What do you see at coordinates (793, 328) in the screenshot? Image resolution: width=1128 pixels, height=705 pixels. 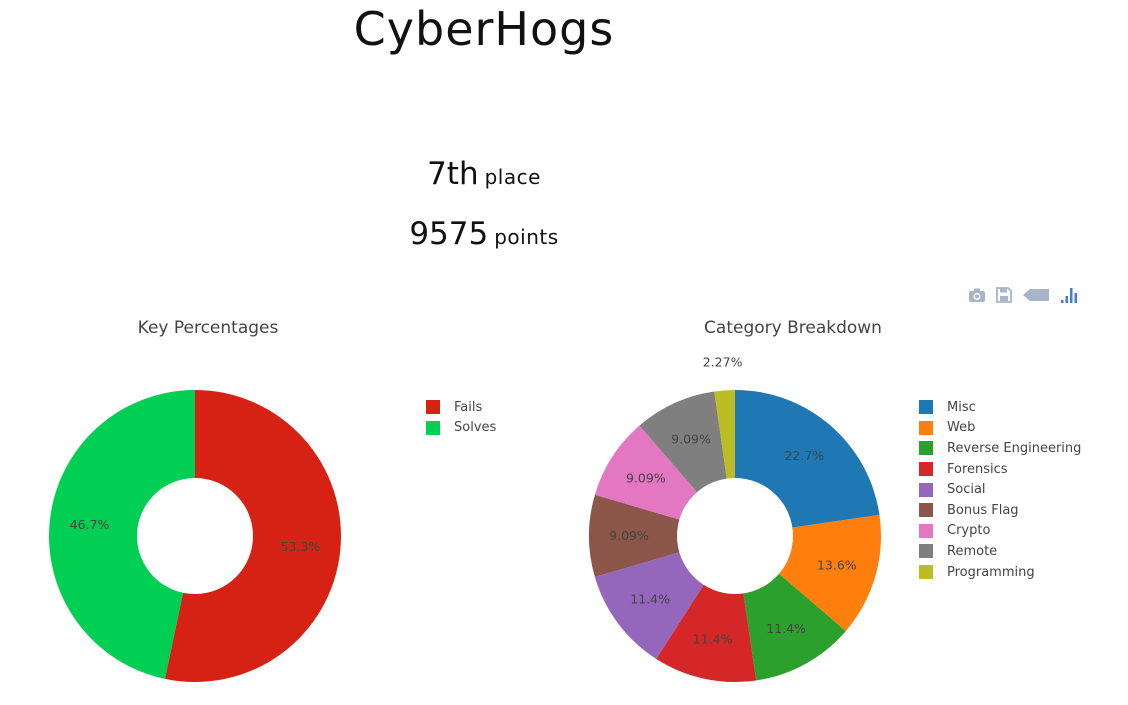 I see `chart-title-category-breakdown: Category Breakdown` at bounding box center [793, 328].